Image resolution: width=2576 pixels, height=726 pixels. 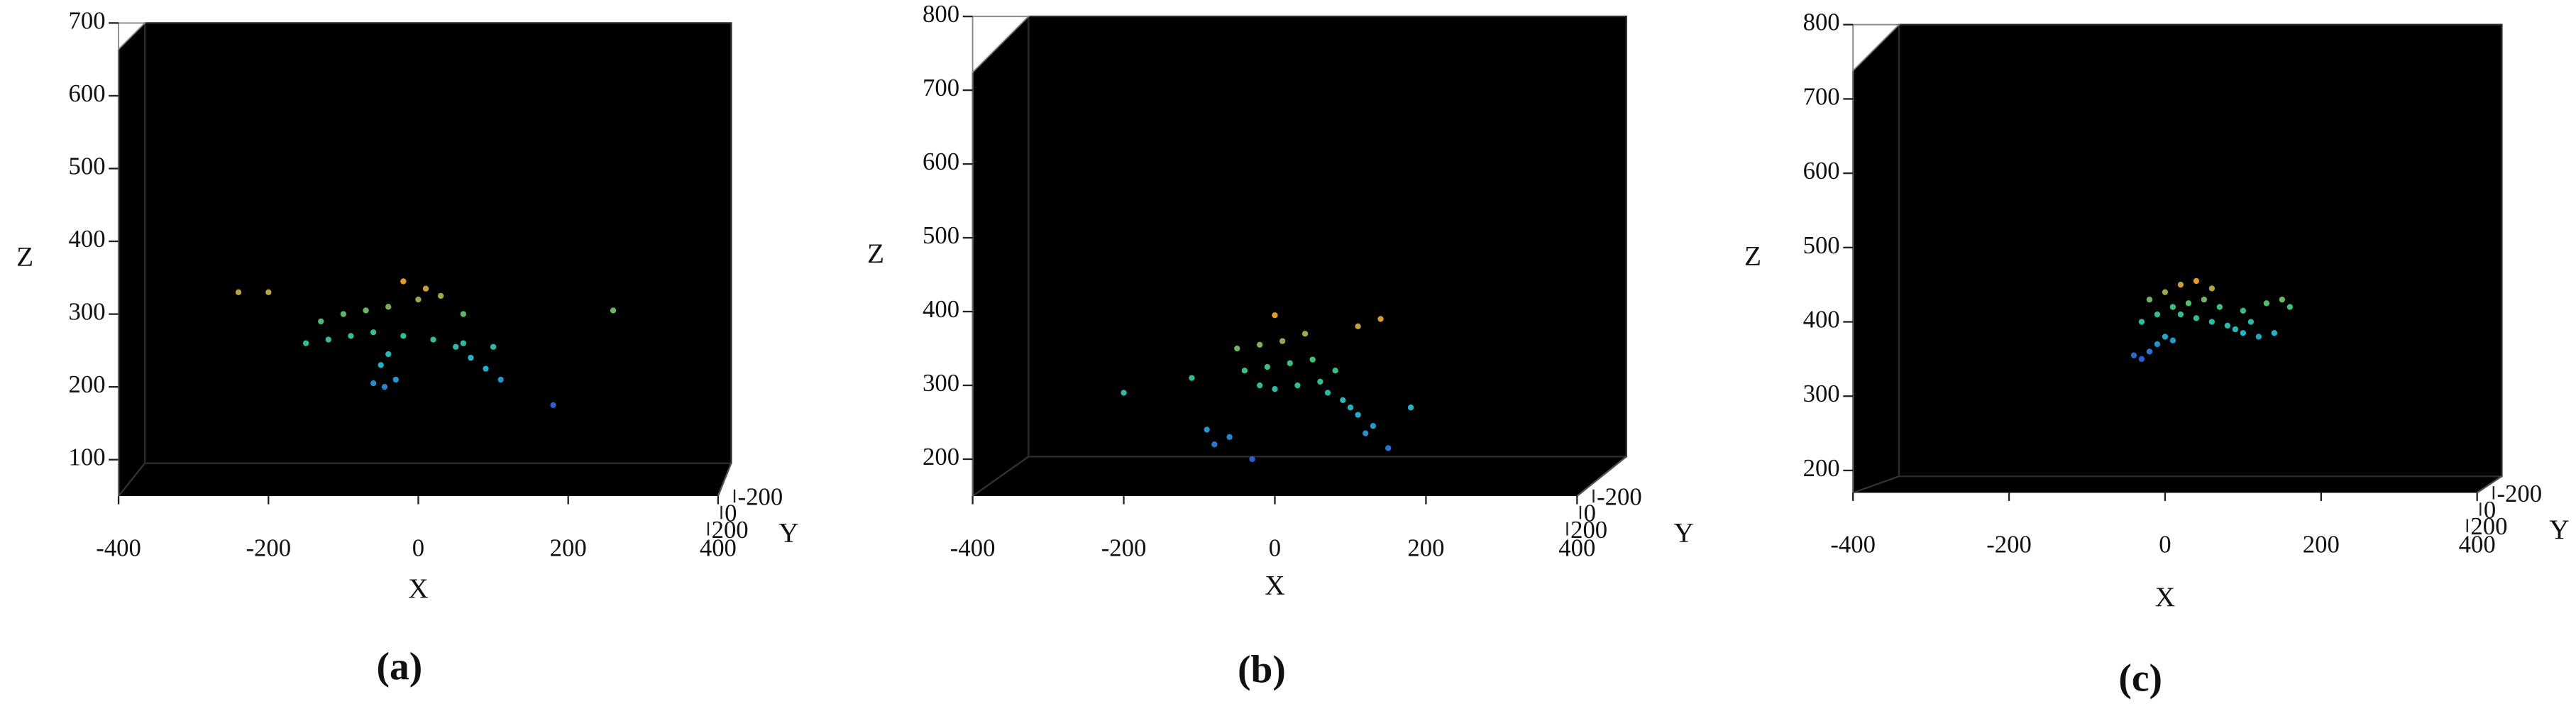 I want to click on caption: (c), so click(x=2140, y=678).